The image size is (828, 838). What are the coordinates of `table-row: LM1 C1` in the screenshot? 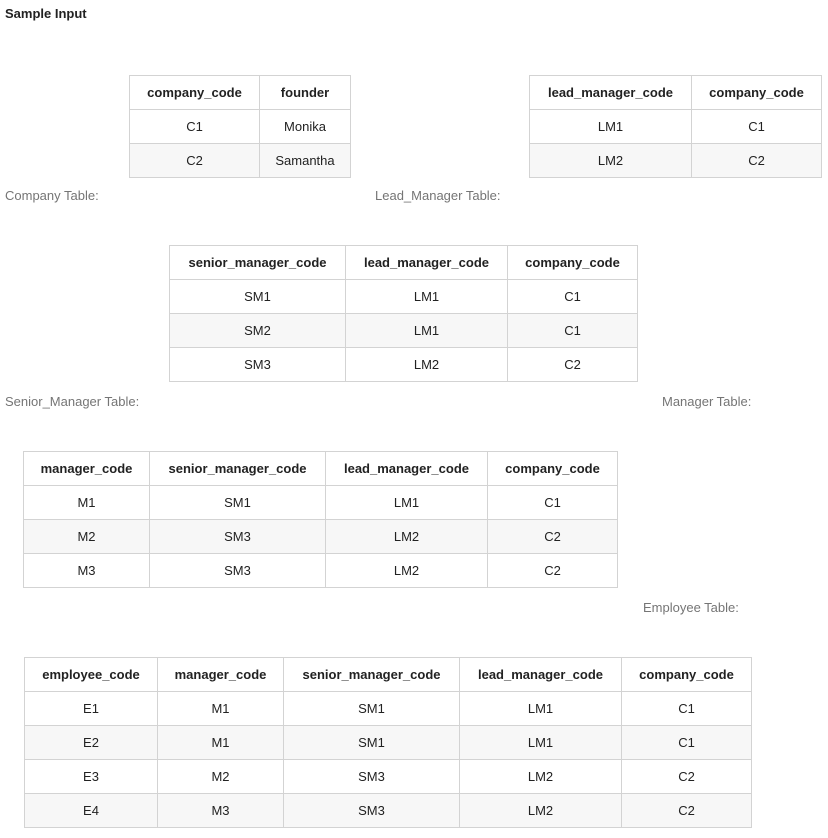 It's located at (675, 126).